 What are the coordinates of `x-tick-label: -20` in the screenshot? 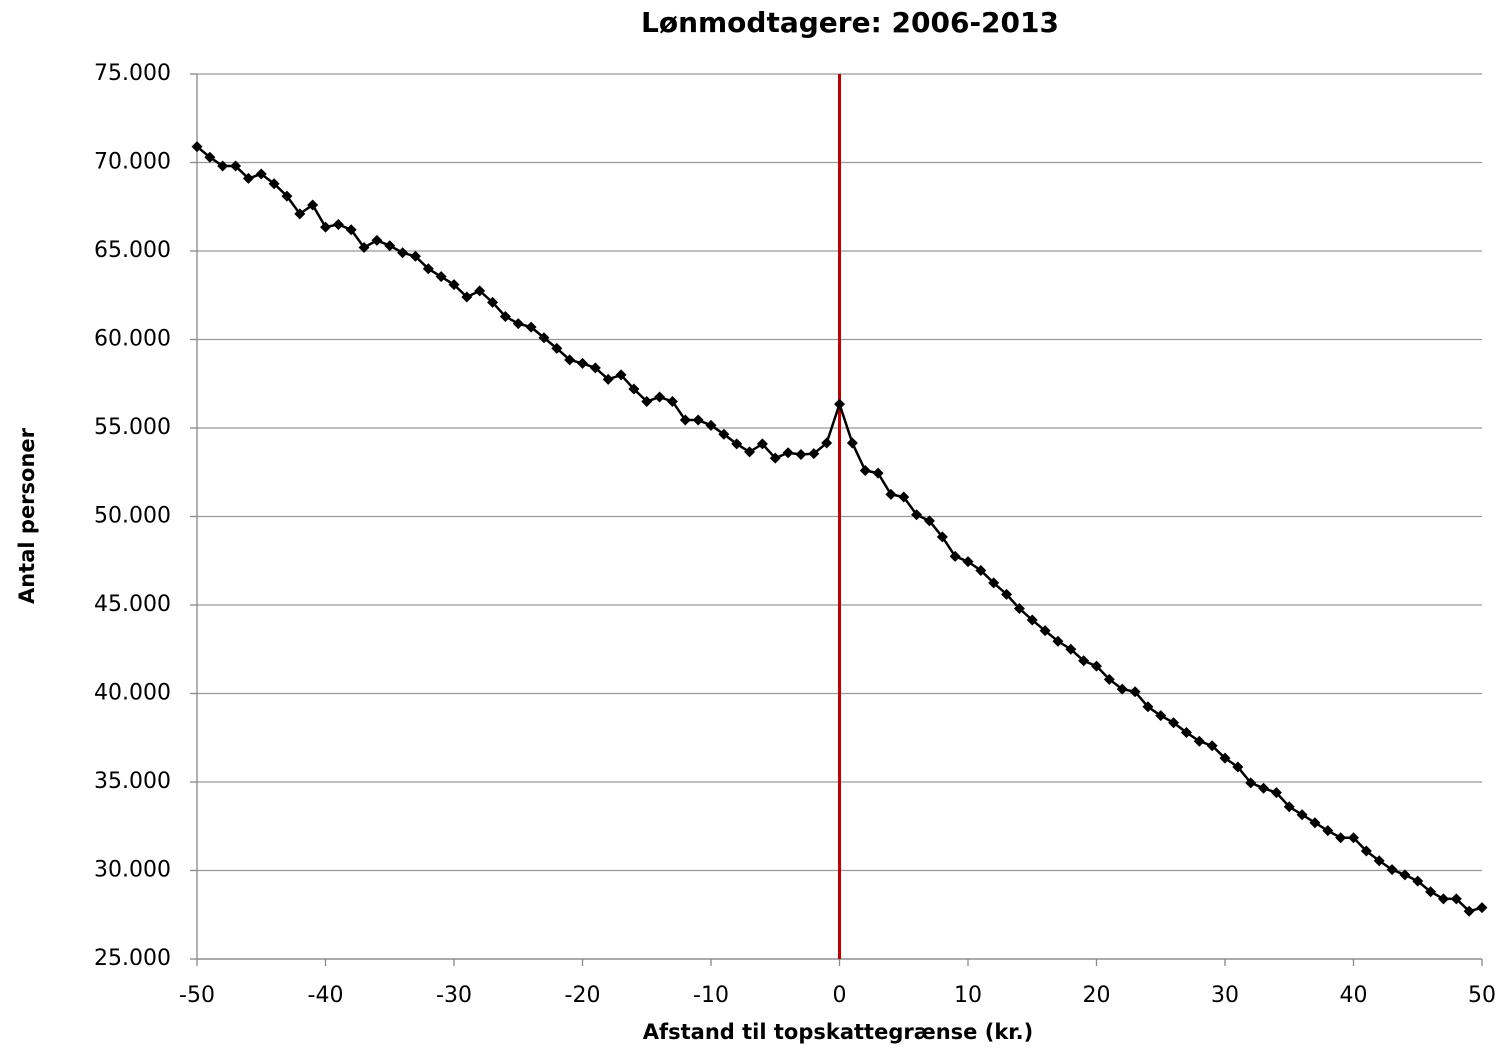 It's located at (583, 995).